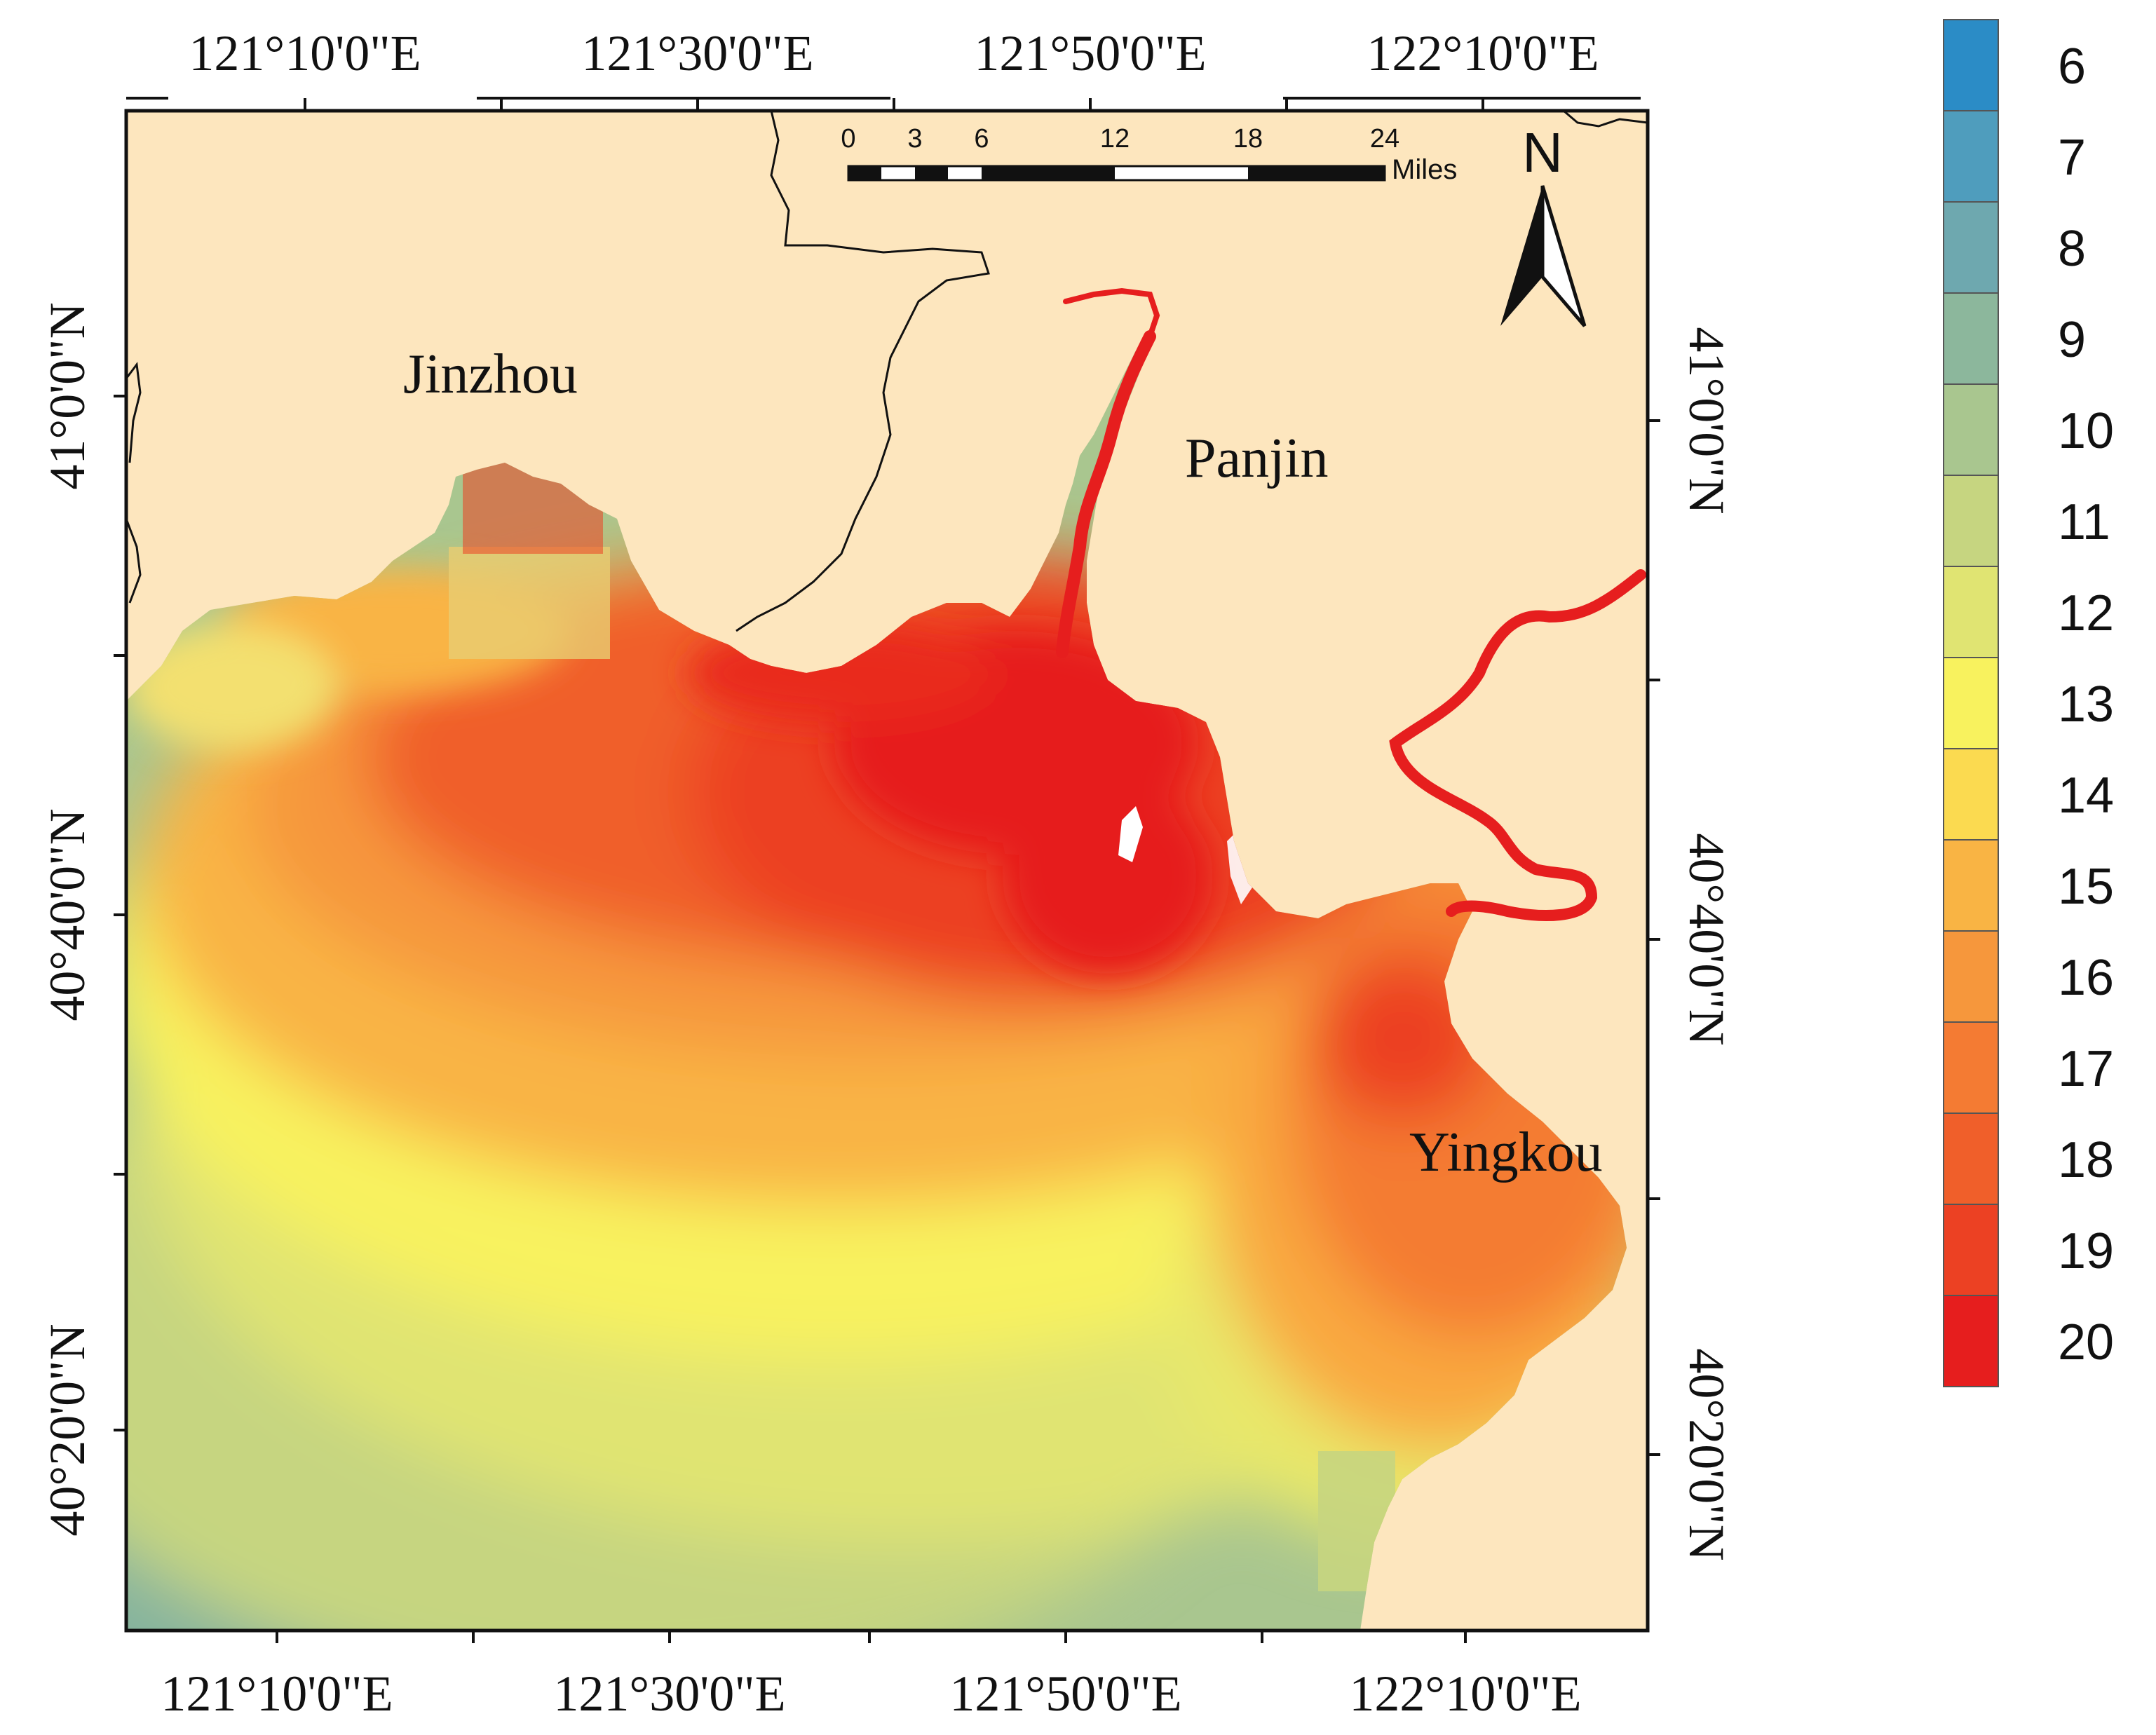 The width and height of the screenshot is (2156, 1735). Describe the element at coordinates (1090, 53) in the screenshot. I see `top-longitude-label: 121°50'0"E` at that location.